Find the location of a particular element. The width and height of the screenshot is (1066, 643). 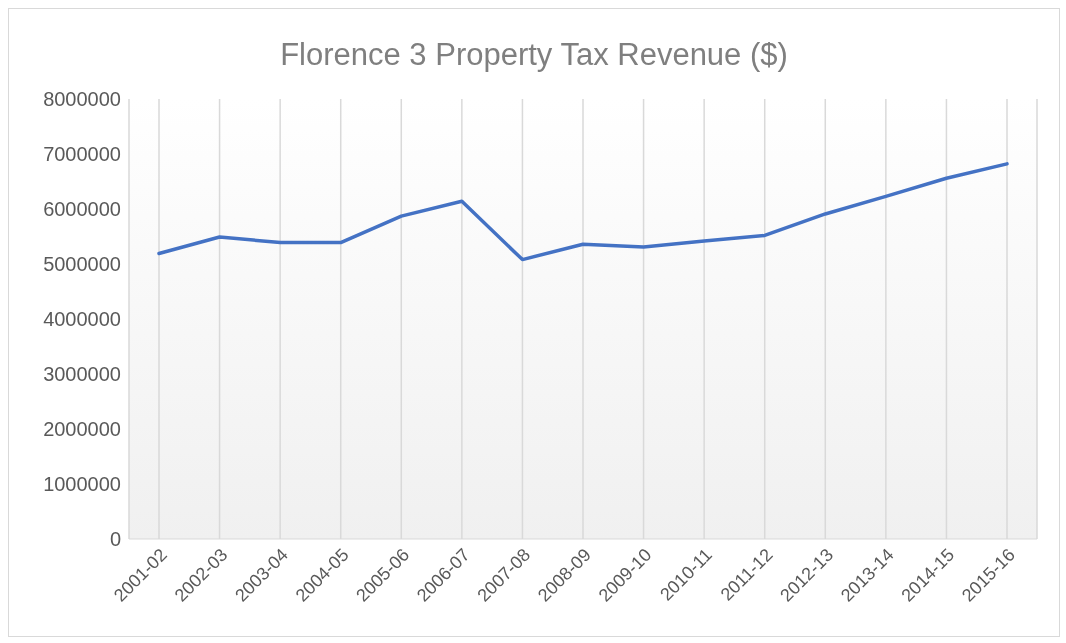

y-tick-label: 1000000 is located at coordinates (82, 484).